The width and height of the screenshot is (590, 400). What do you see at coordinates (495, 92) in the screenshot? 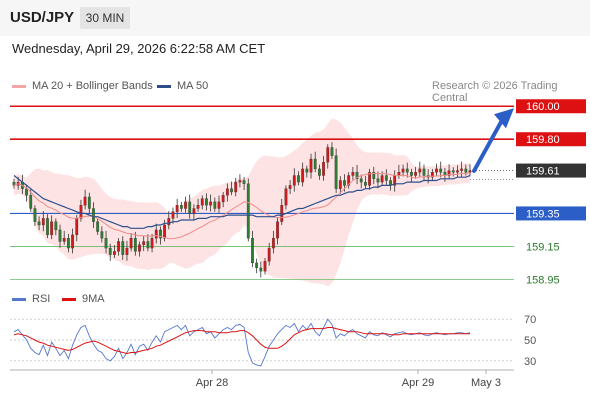
I see `copyright-label: Research © 2026 Trading Central` at bounding box center [495, 92].